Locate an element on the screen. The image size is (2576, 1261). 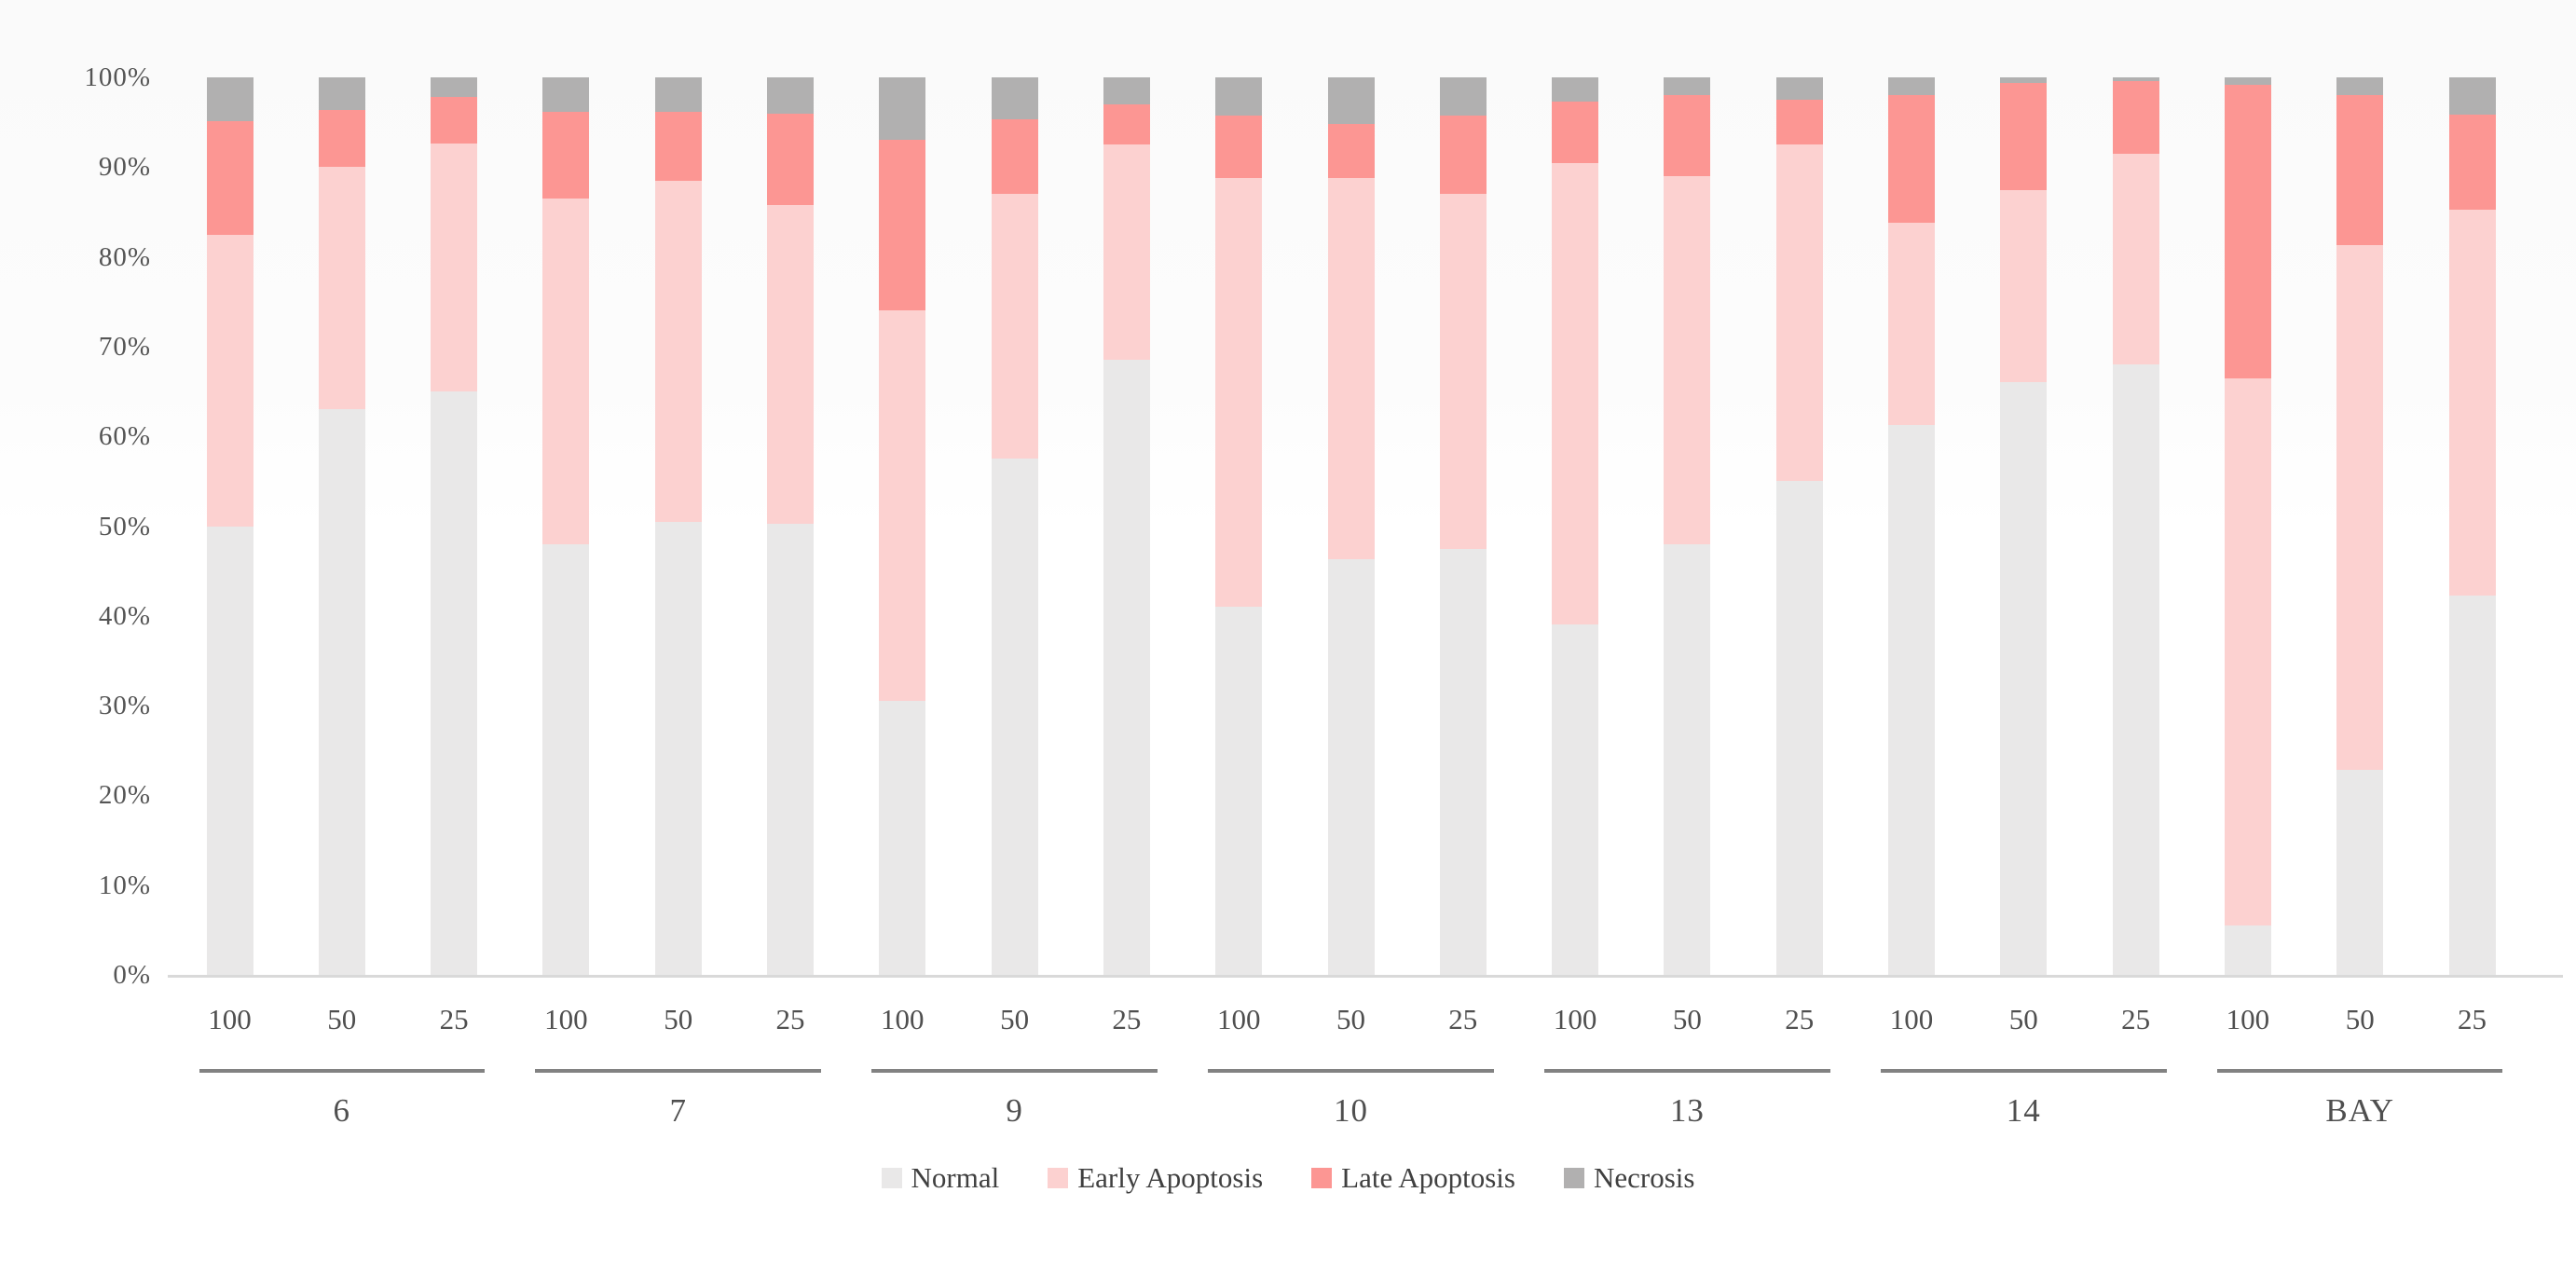
y-axis-label: 50% is located at coordinates (124, 526).